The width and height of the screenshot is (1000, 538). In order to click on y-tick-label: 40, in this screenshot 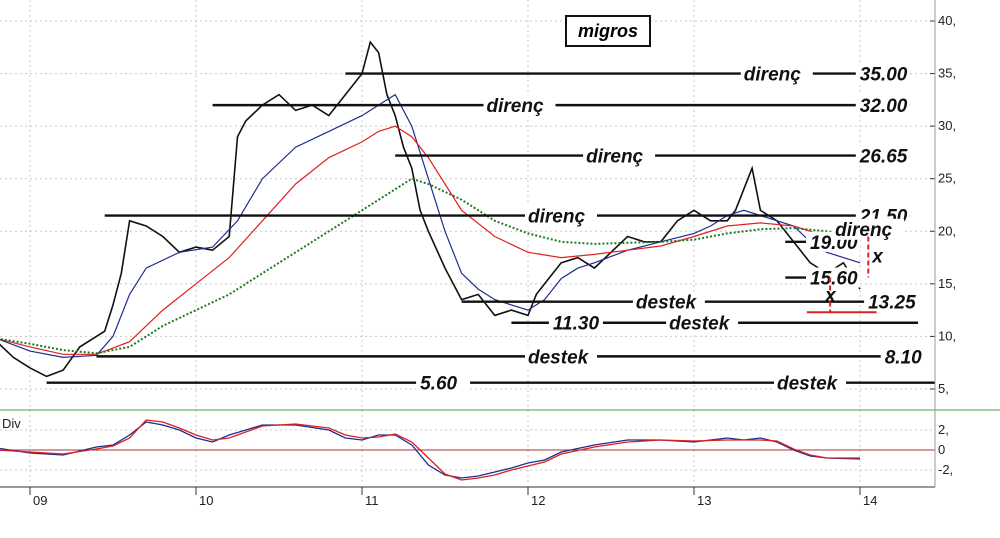, I will do `click(947, 20)`.